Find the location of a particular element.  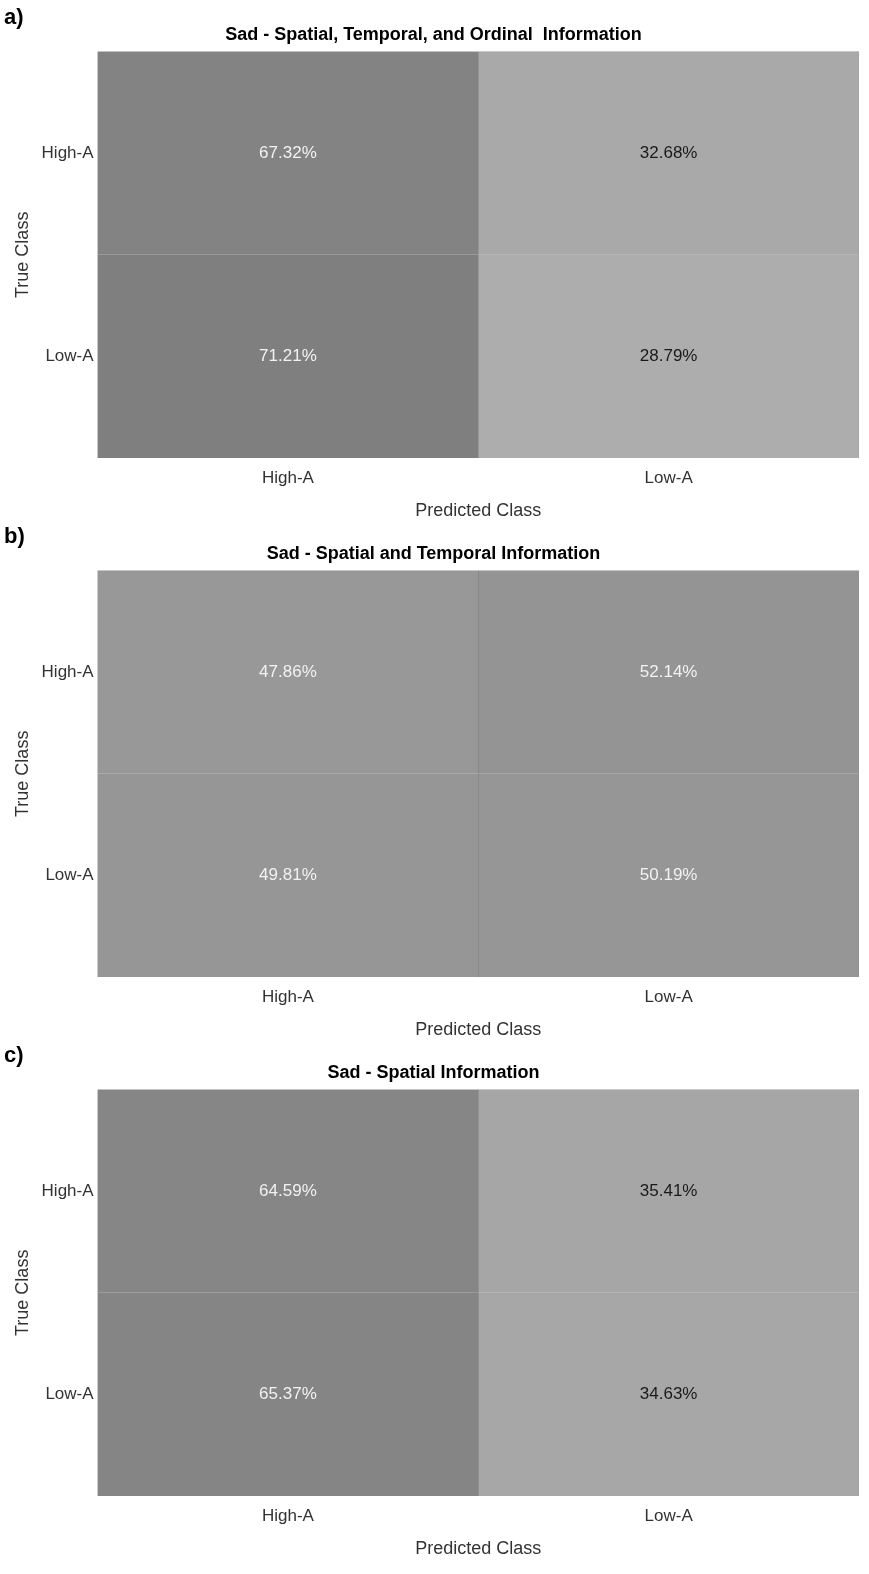

data-label: 49.81% is located at coordinates (288, 875).